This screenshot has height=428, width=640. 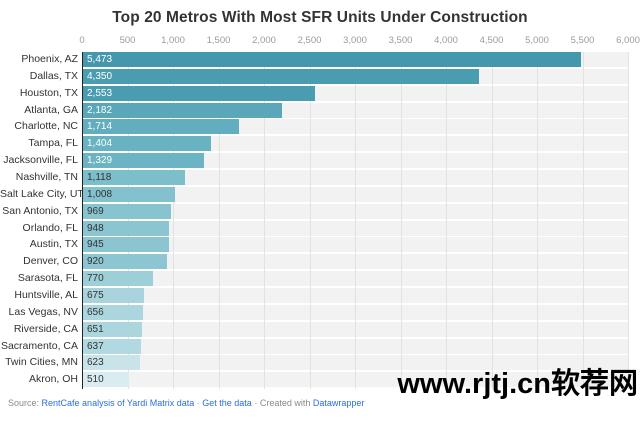 I want to click on bar-sacramento-ca: 637, so click(x=112, y=346).